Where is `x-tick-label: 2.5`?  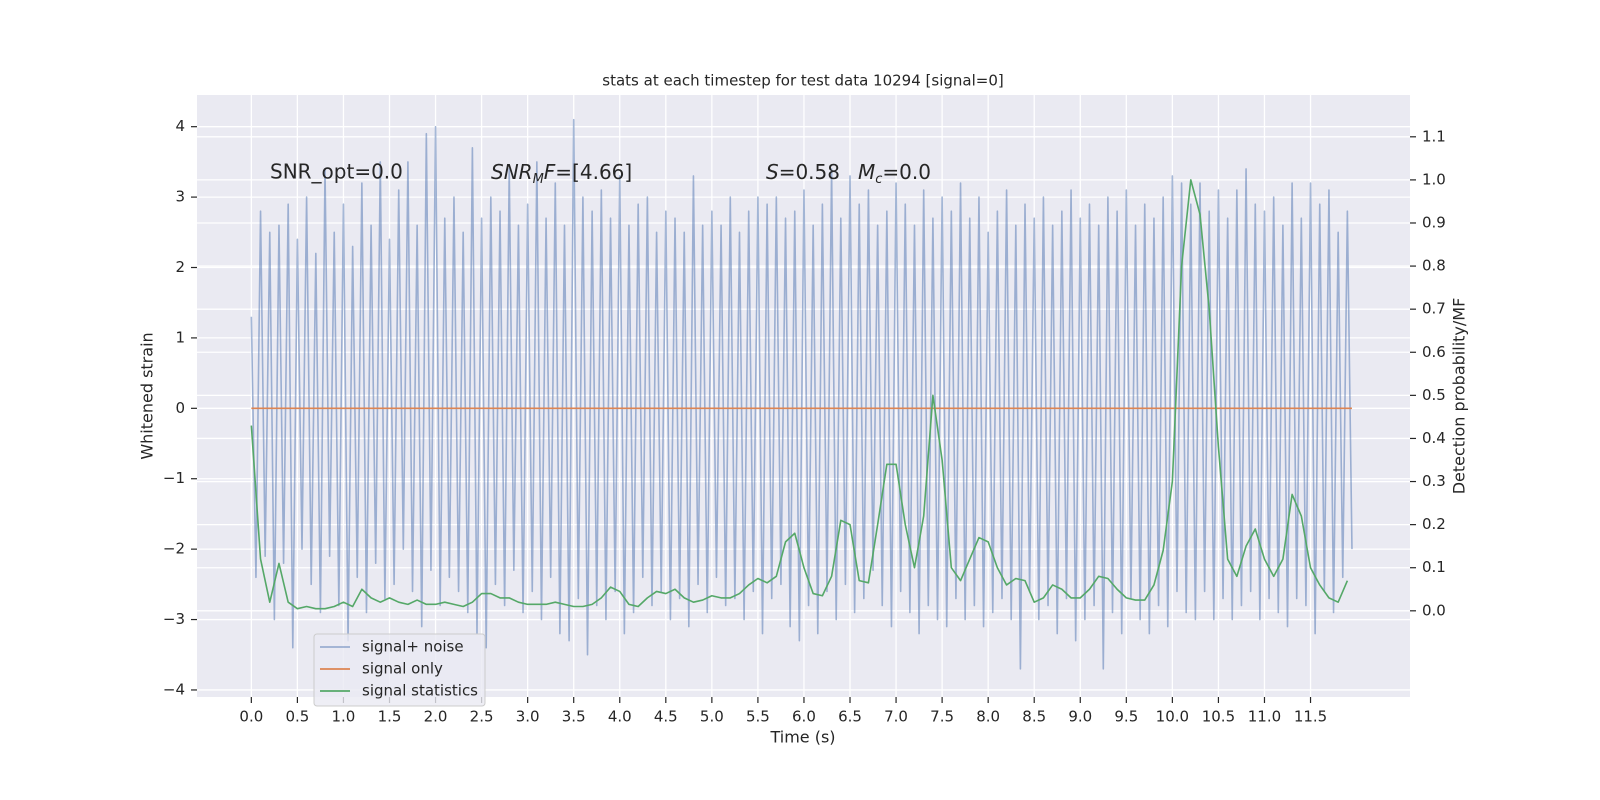
x-tick-label: 2.5 is located at coordinates (482, 717).